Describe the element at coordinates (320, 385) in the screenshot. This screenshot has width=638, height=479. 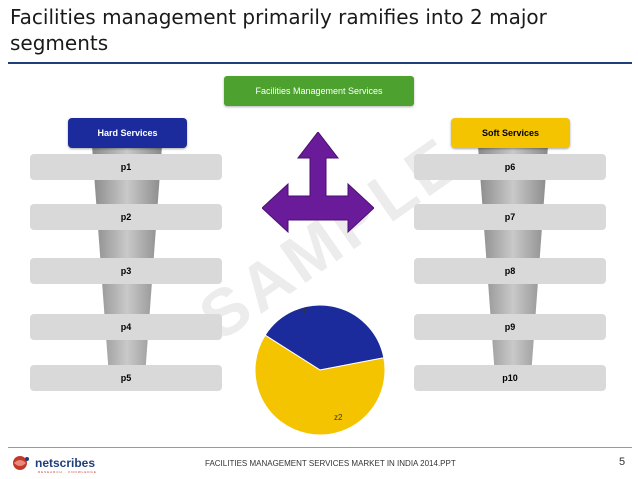
I see `pie-slice-z2` at that location.